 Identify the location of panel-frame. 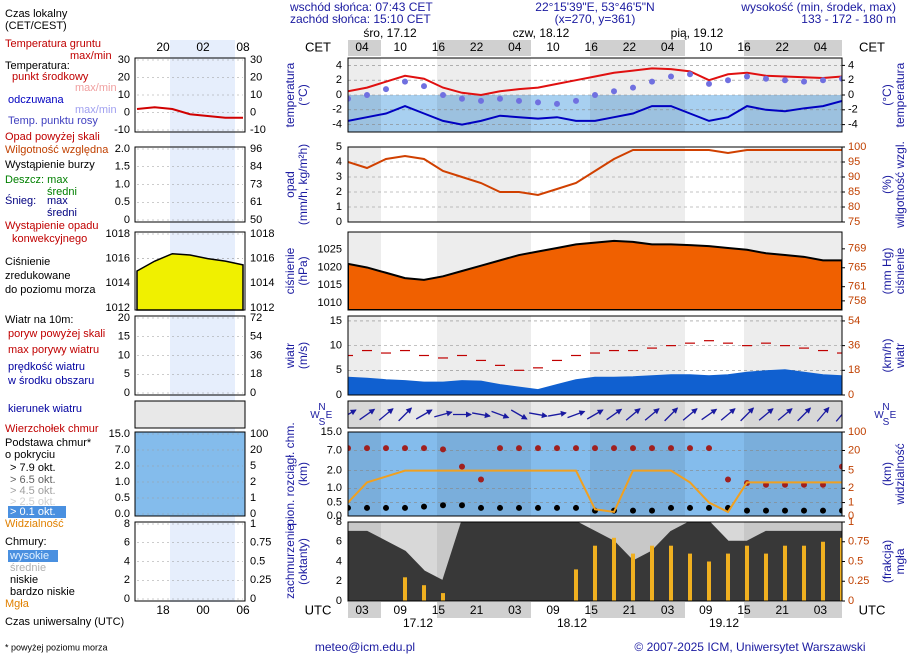
(595, 561).